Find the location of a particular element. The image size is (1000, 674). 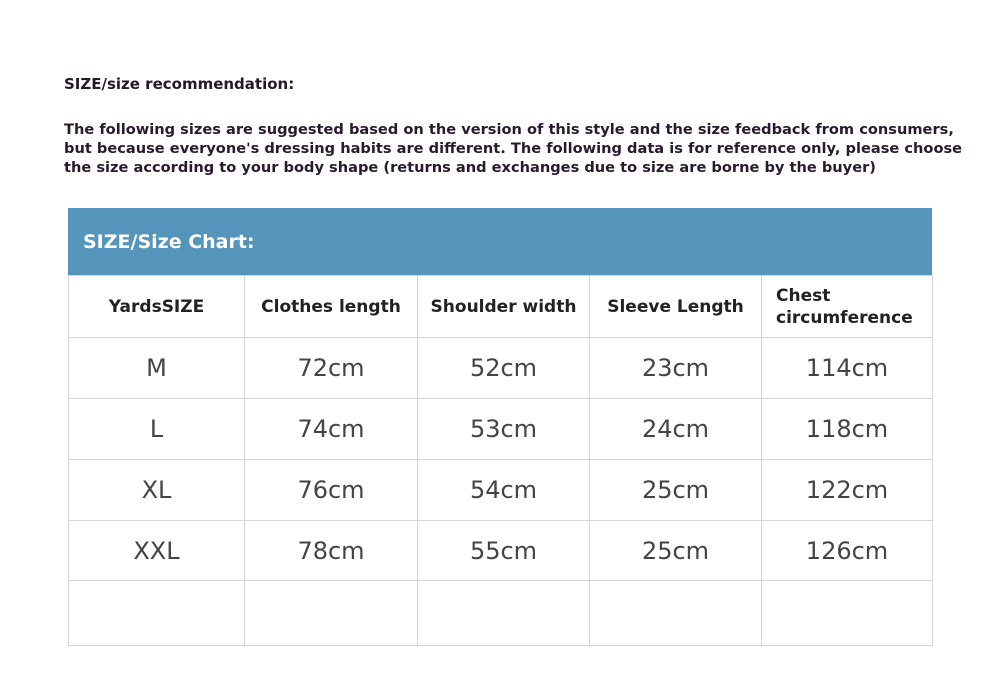

cell-chest-circumference: 122cm is located at coordinates (847, 490).